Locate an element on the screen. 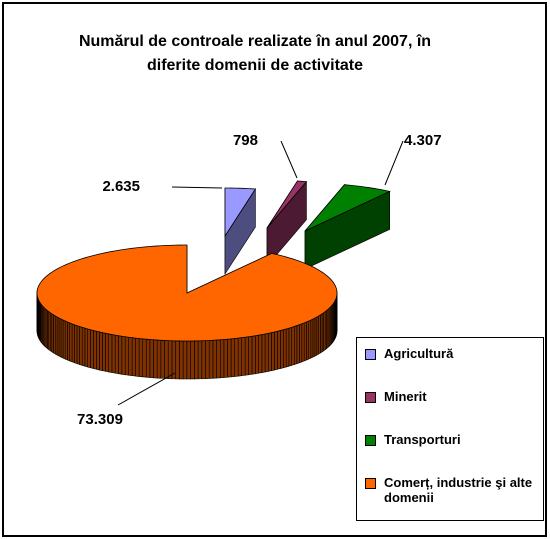  legend-item: Comerț, industrie şi alte domenii is located at coordinates (450, 490).